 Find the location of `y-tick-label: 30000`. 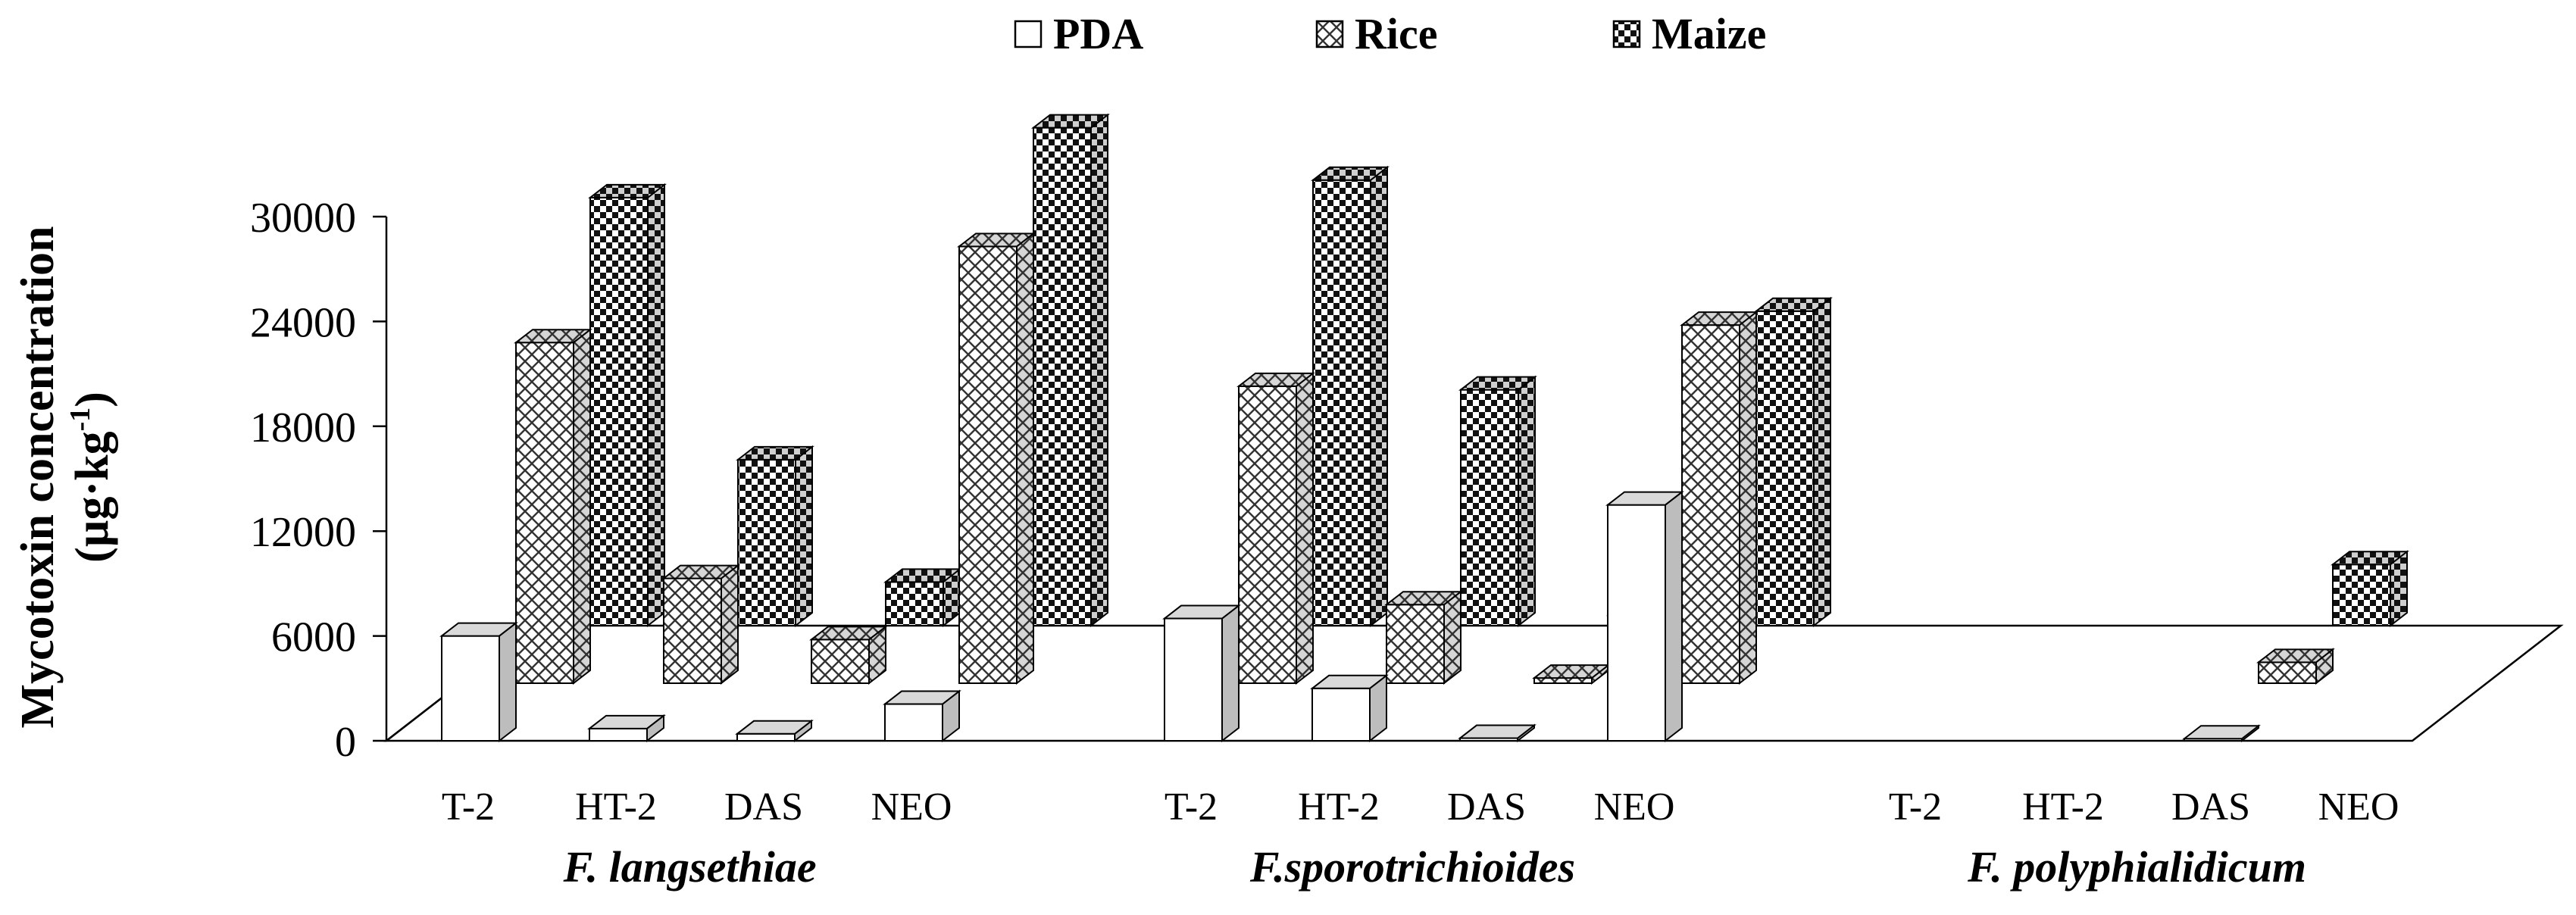

y-tick-label: 30000 is located at coordinates (303, 218).